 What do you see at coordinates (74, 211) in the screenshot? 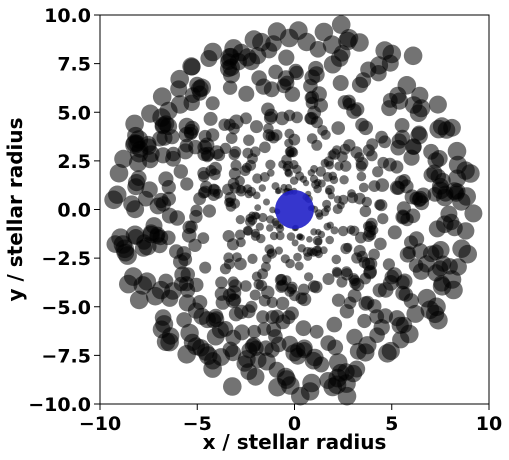
I see `y-tick-label: 0.0` at bounding box center [74, 211].